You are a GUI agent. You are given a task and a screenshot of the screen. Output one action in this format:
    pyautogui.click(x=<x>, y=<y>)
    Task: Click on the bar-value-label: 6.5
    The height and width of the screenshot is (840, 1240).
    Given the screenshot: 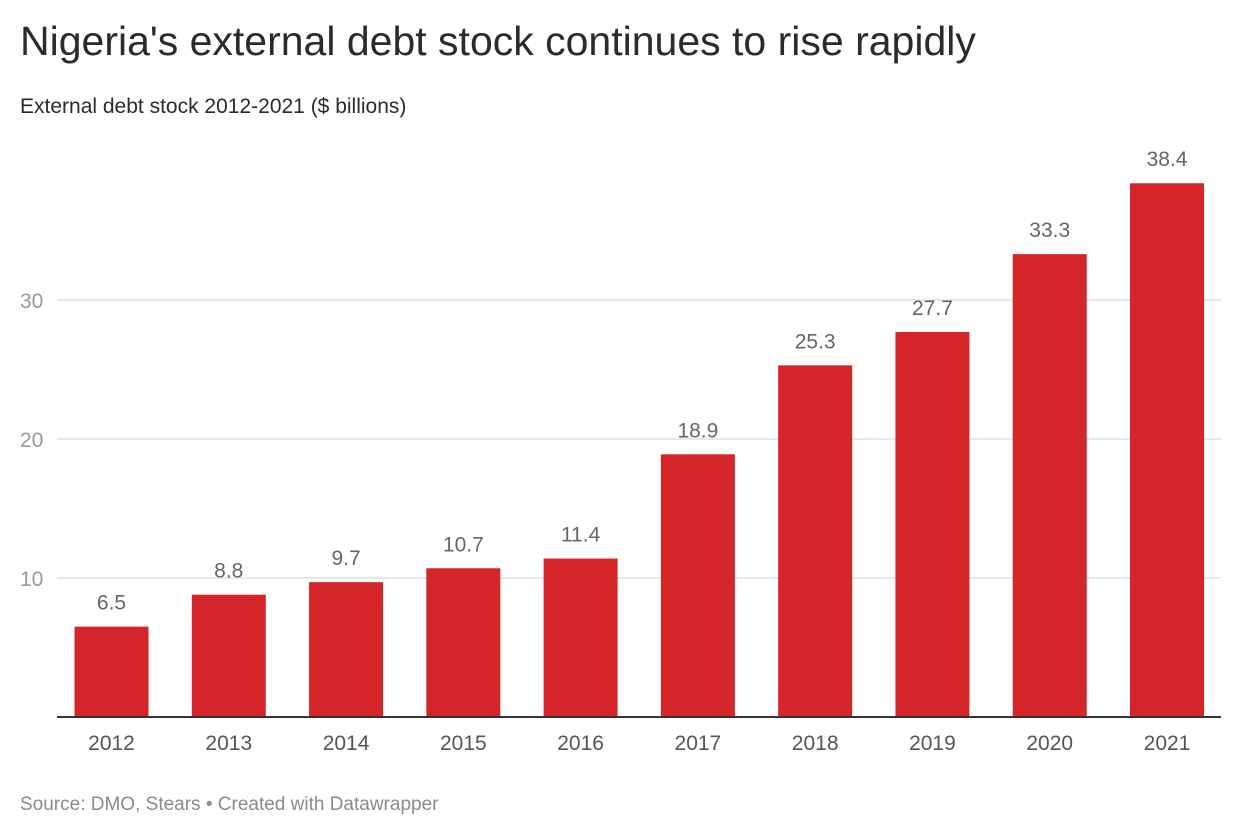 What is the action you would take?
    pyautogui.click(x=111, y=603)
    